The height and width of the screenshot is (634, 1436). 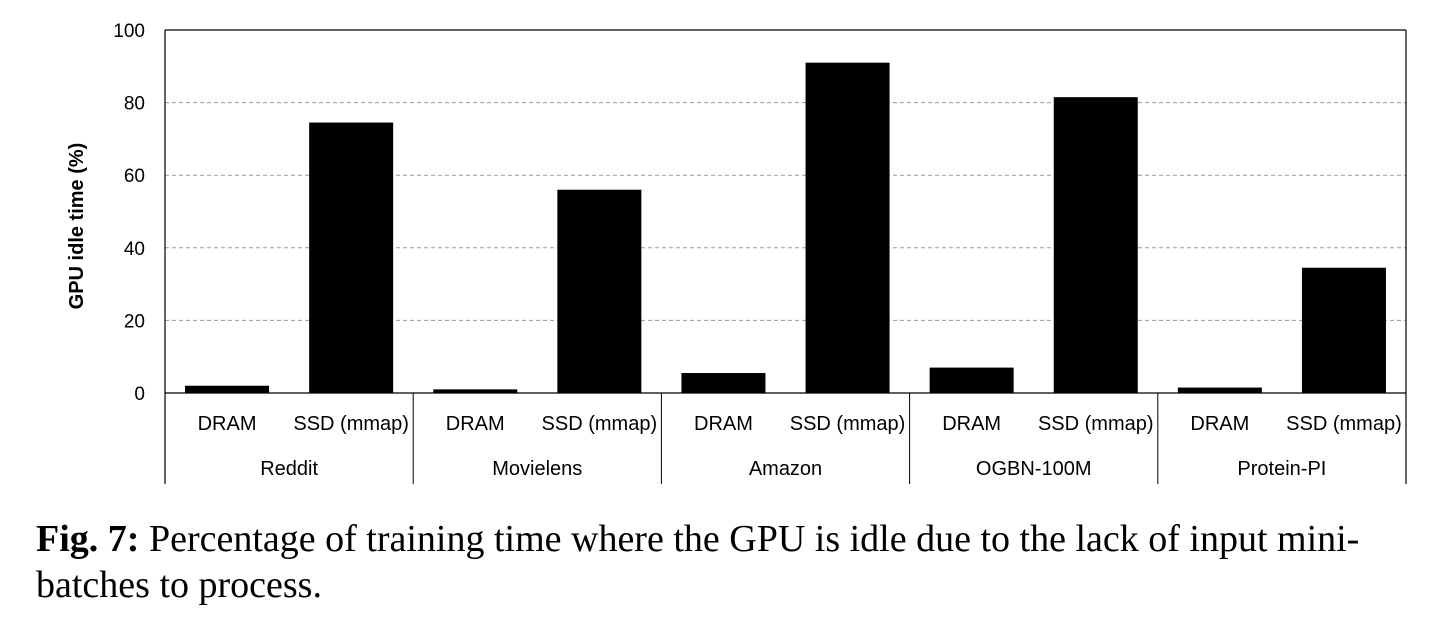 What do you see at coordinates (785, 469) in the screenshot?
I see `group-label: Amazon` at bounding box center [785, 469].